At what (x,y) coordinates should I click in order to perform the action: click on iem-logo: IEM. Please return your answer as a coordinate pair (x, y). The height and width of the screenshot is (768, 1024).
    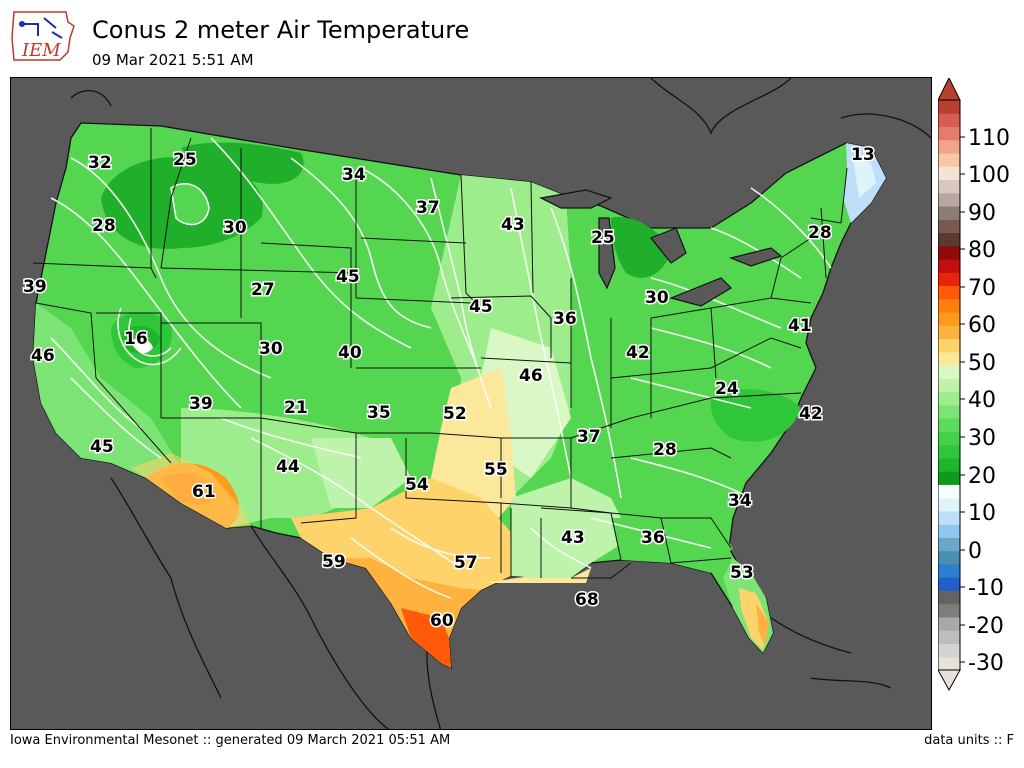
    Looking at the image, I should click on (43, 36).